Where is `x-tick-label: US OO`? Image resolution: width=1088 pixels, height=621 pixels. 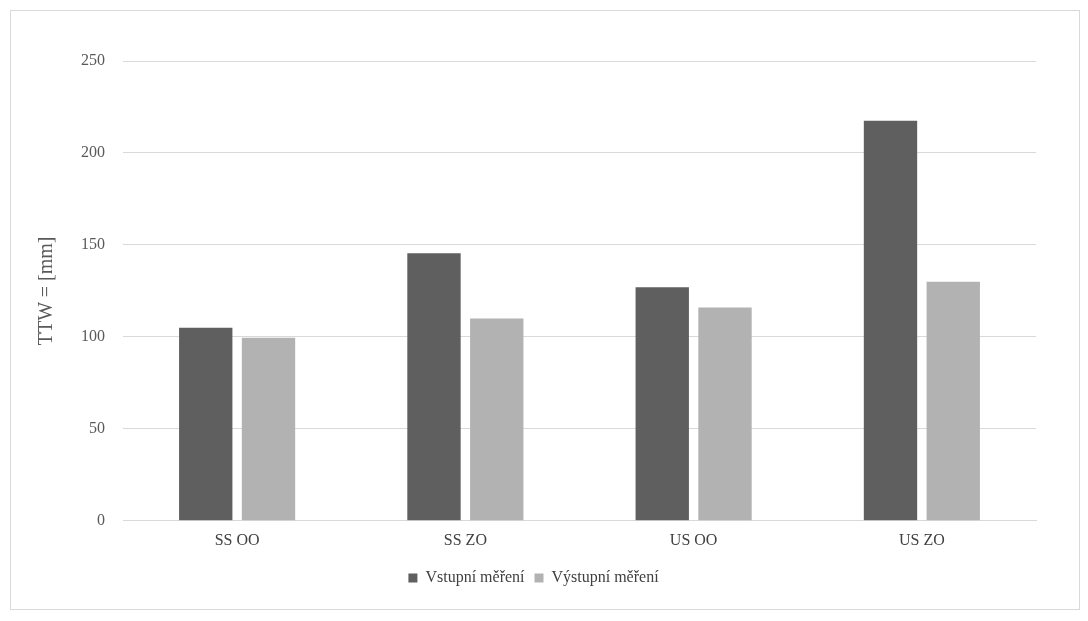
x-tick-label: US OO is located at coordinates (693, 539).